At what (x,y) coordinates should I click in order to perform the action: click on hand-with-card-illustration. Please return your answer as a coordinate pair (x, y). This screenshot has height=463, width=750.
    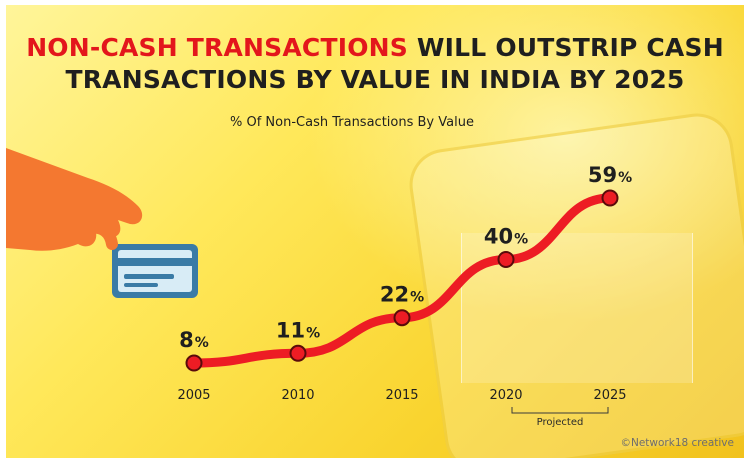
    Looking at the image, I should click on (102, 223).